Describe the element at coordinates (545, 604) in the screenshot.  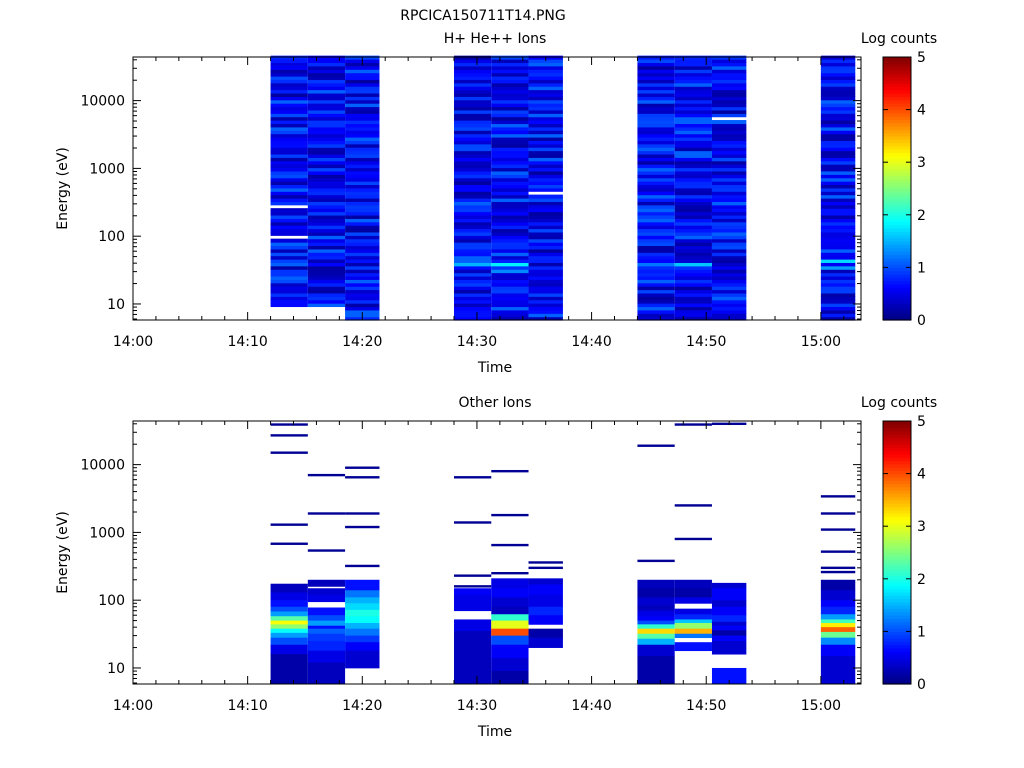
I see `time-column` at that location.